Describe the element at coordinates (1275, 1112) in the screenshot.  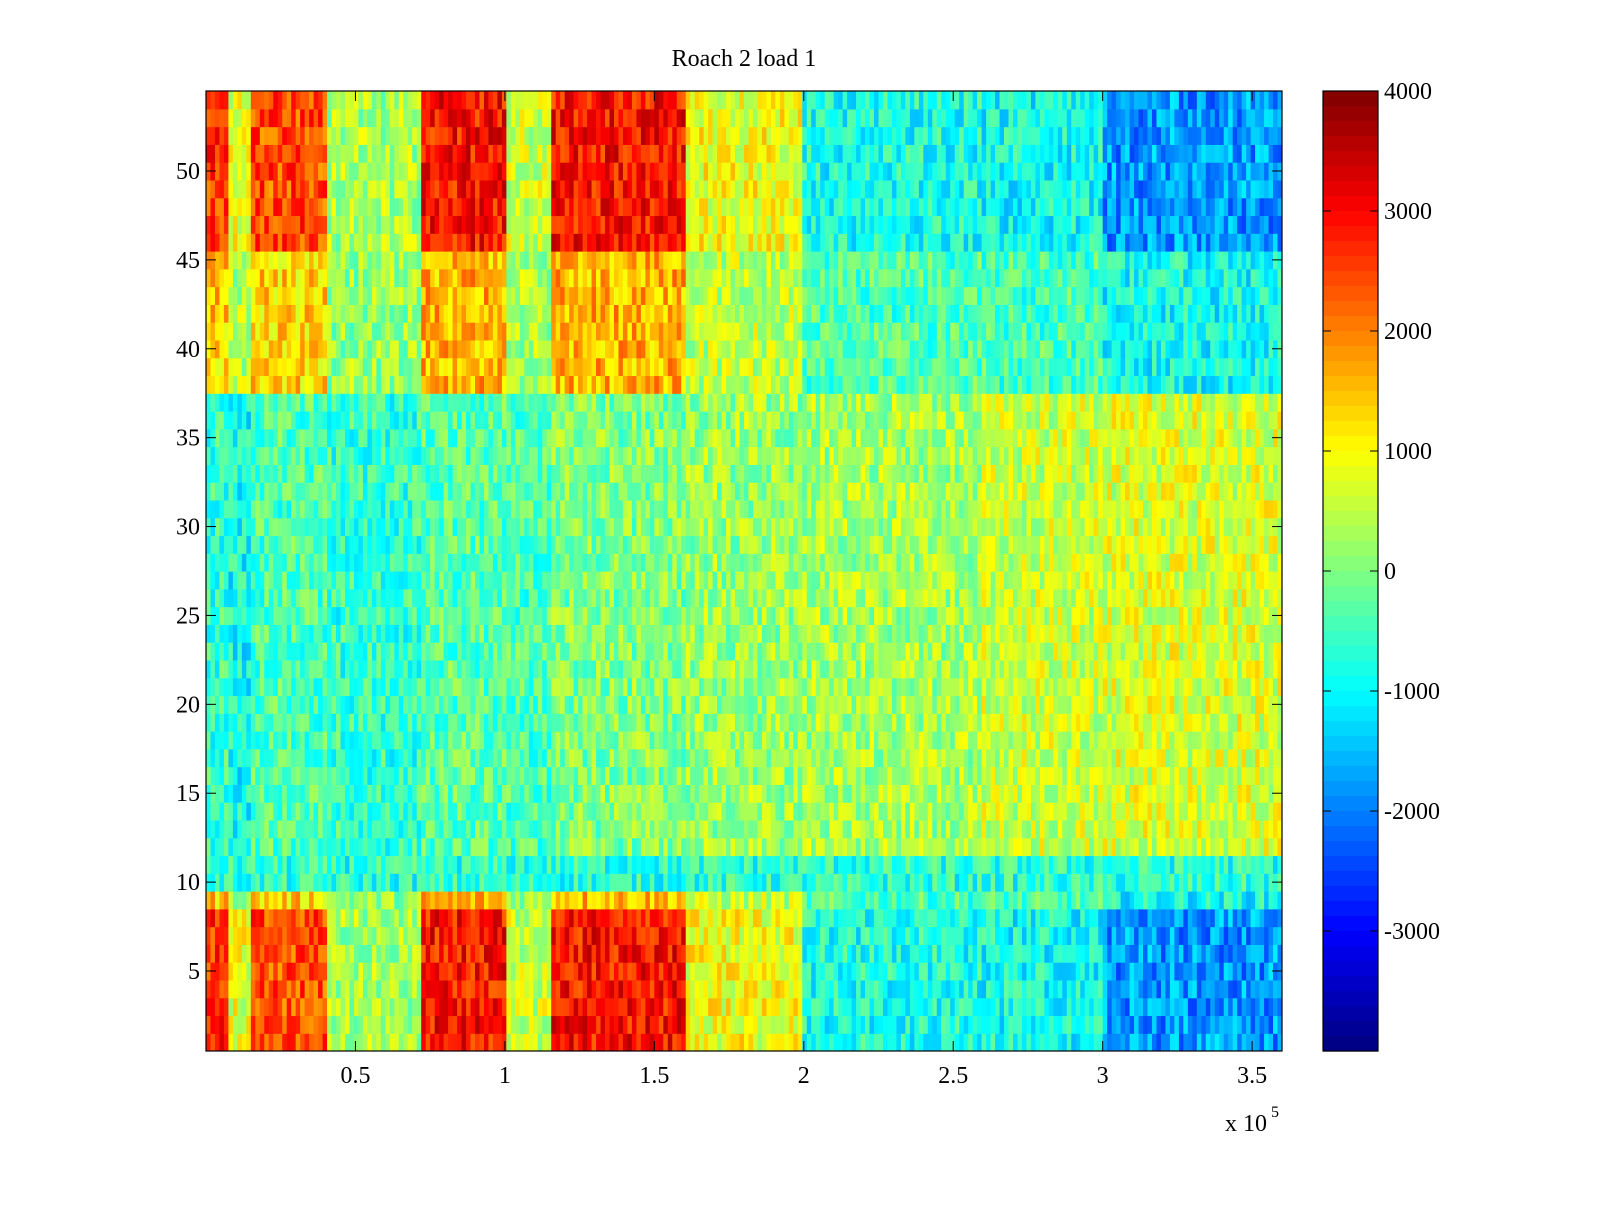
I see `x-exponent-power: 5` at that location.